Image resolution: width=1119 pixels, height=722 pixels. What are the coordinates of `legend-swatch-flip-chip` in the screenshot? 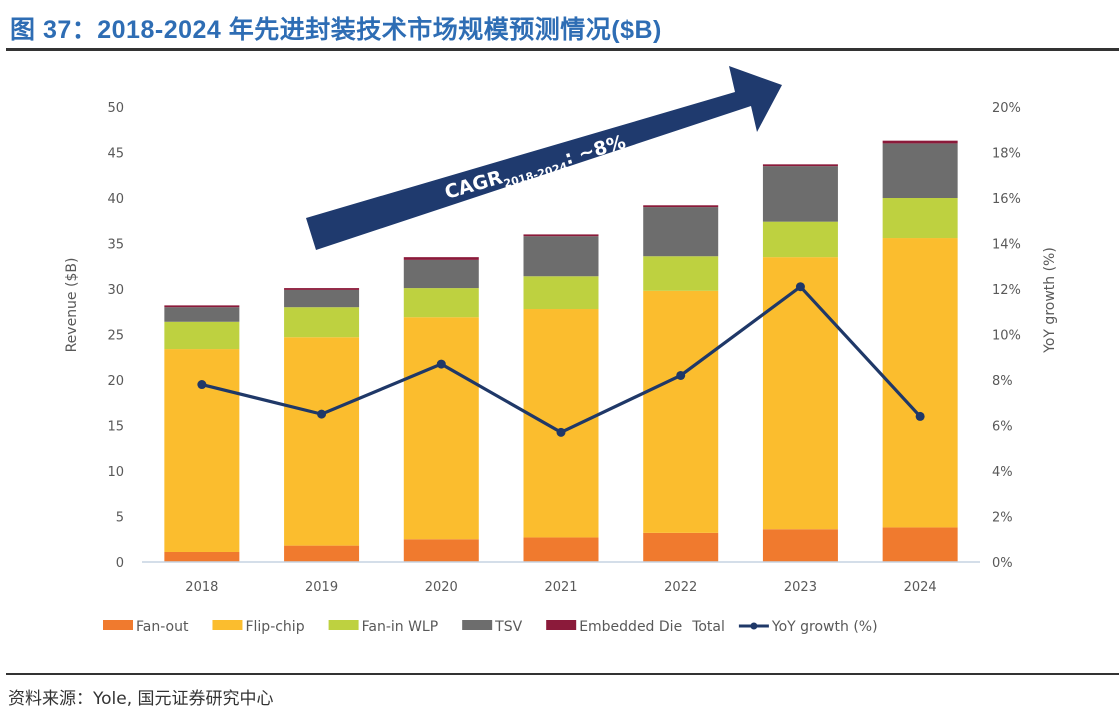 It's located at (227, 625).